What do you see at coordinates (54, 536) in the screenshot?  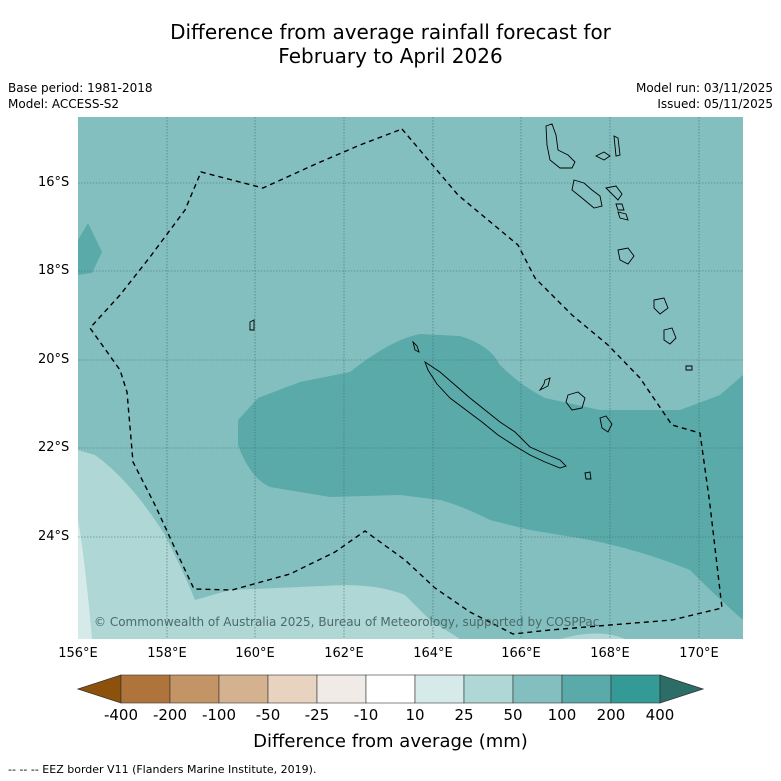 I see `latitude-label-24s: 24°S` at bounding box center [54, 536].